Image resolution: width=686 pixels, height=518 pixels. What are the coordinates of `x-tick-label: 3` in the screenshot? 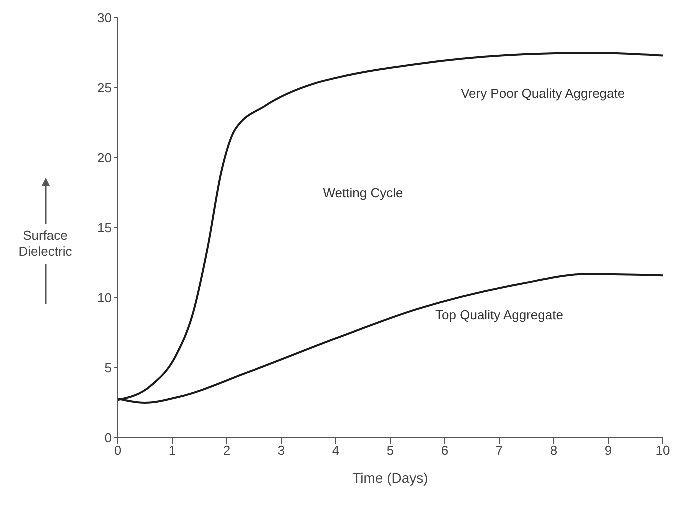 It's located at (282, 450).